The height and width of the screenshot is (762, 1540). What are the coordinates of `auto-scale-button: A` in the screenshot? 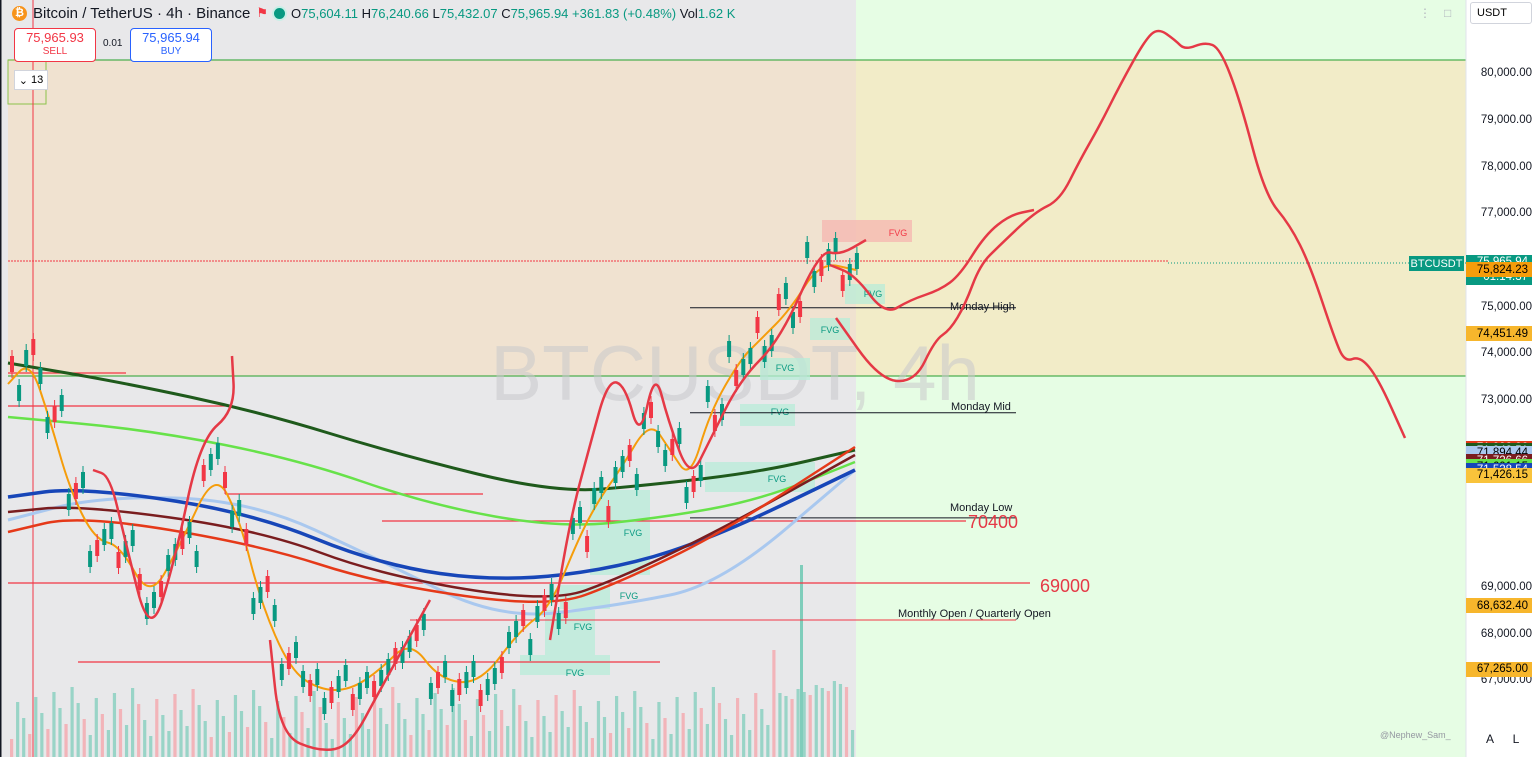 It's located at (1489, 739).